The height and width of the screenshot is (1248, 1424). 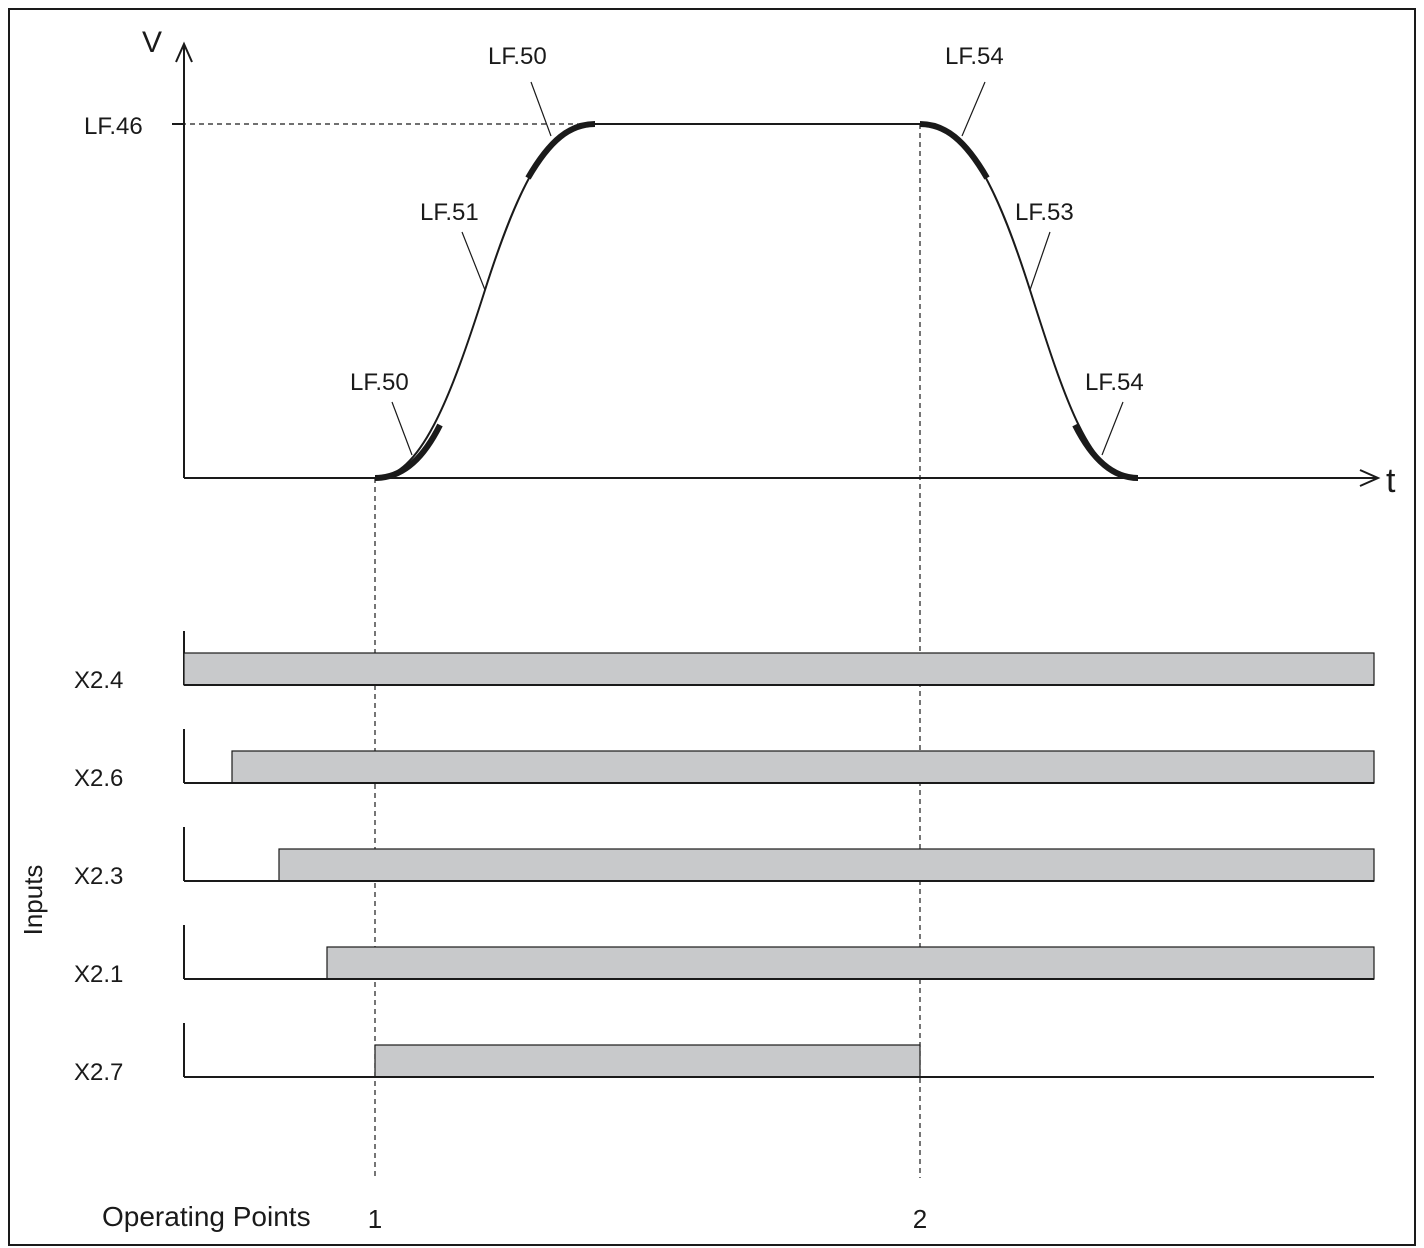 What do you see at coordinates (449, 212) in the screenshot?
I see `accel-ramp-label: LF.51` at bounding box center [449, 212].